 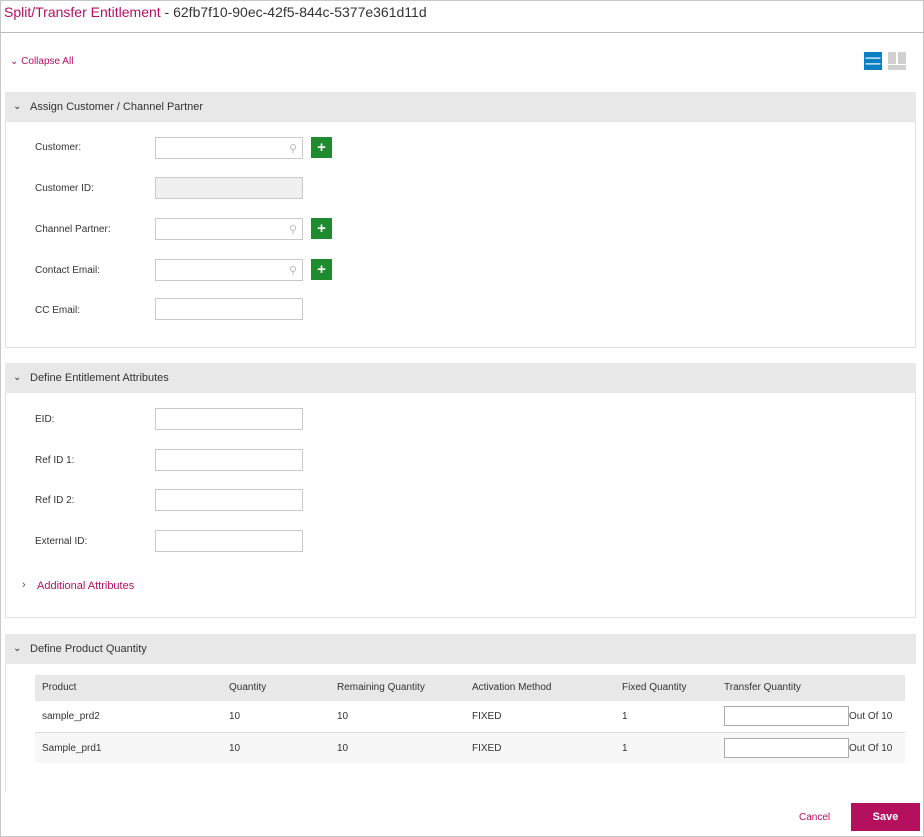 What do you see at coordinates (61, 541) in the screenshot?
I see `external-id-label: External ID:` at bounding box center [61, 541].